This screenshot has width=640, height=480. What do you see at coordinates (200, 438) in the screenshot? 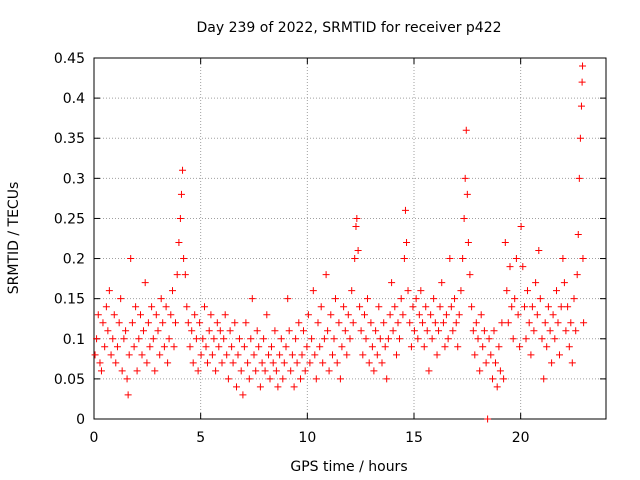
I see `x-tick-label: 5` at bounding box center [200, 438].